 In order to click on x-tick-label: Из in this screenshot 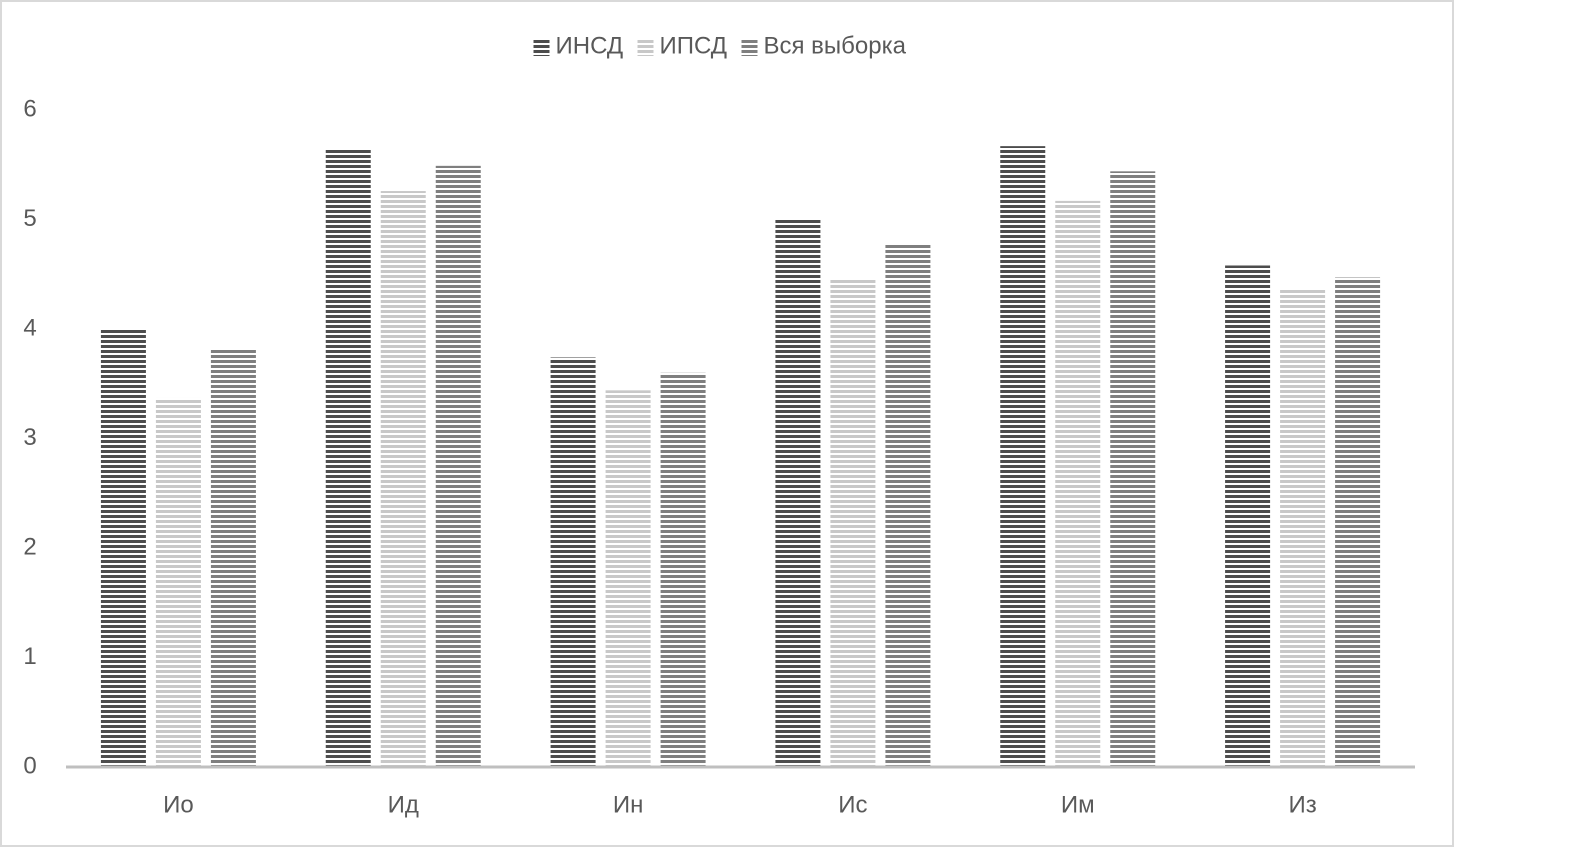, I will do `click(1302, 804)`.